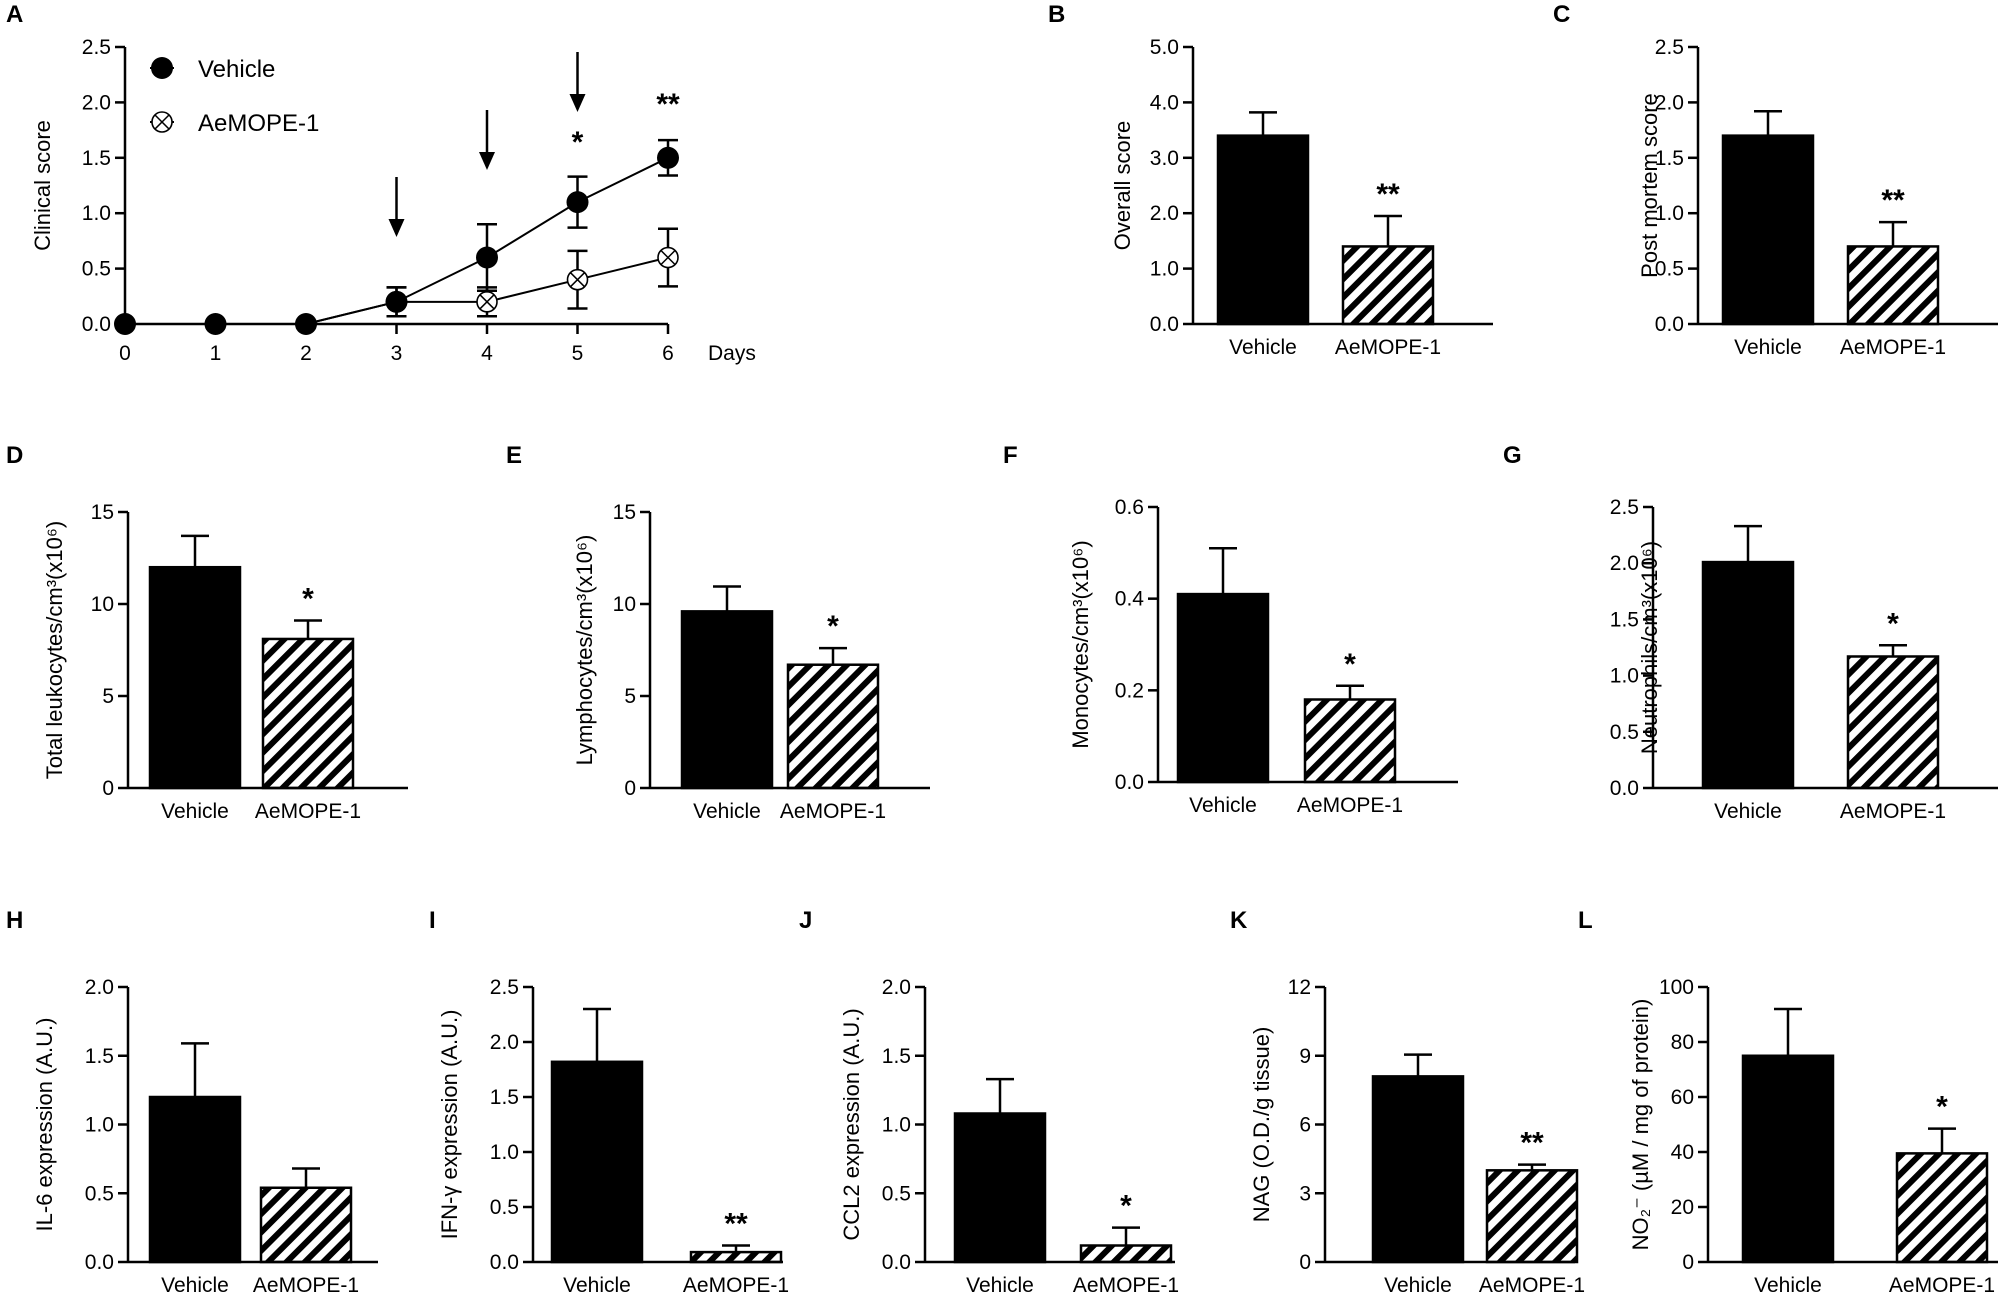 The image size is (2008, 1300). Describe the element at coordinates (234, 96) in the screenshot. I see `legend: Vehicle AeMOPE-1` at that location.